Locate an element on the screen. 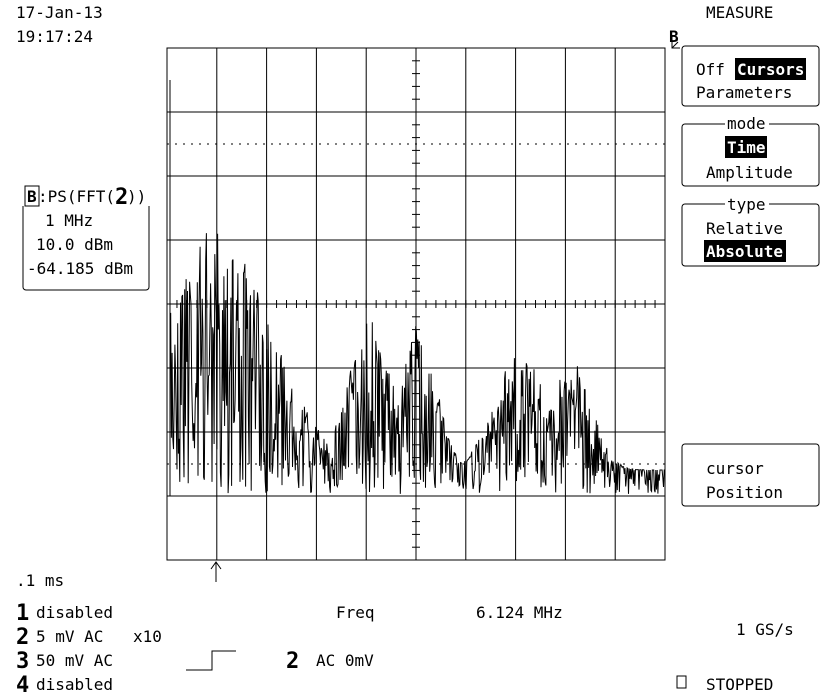 The image size is (832, 700). channel-number: 1 is located at coordinates (22, 613).